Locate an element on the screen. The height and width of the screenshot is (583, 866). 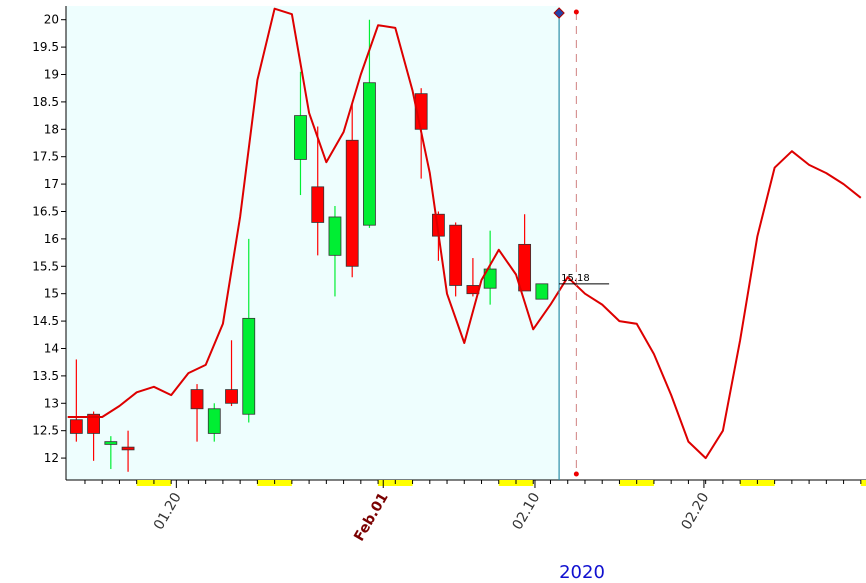
cursor-lines is located at coordinates (581, 243).